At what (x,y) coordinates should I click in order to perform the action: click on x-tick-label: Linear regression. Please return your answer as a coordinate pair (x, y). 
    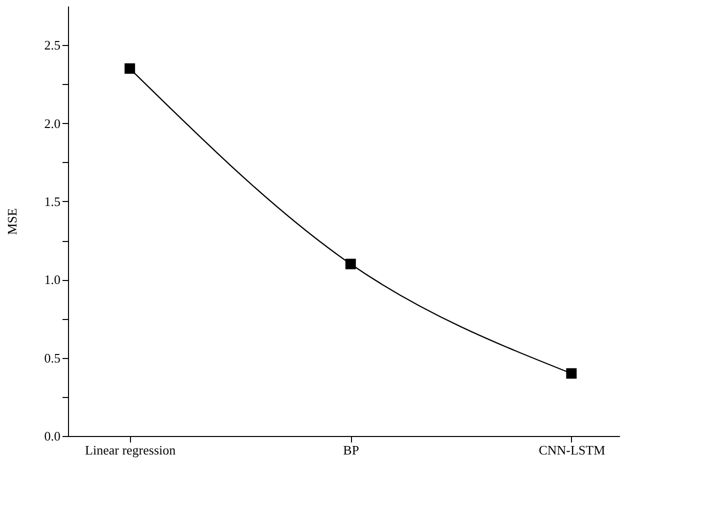
    Looking at the image, I should click on (130, 450).